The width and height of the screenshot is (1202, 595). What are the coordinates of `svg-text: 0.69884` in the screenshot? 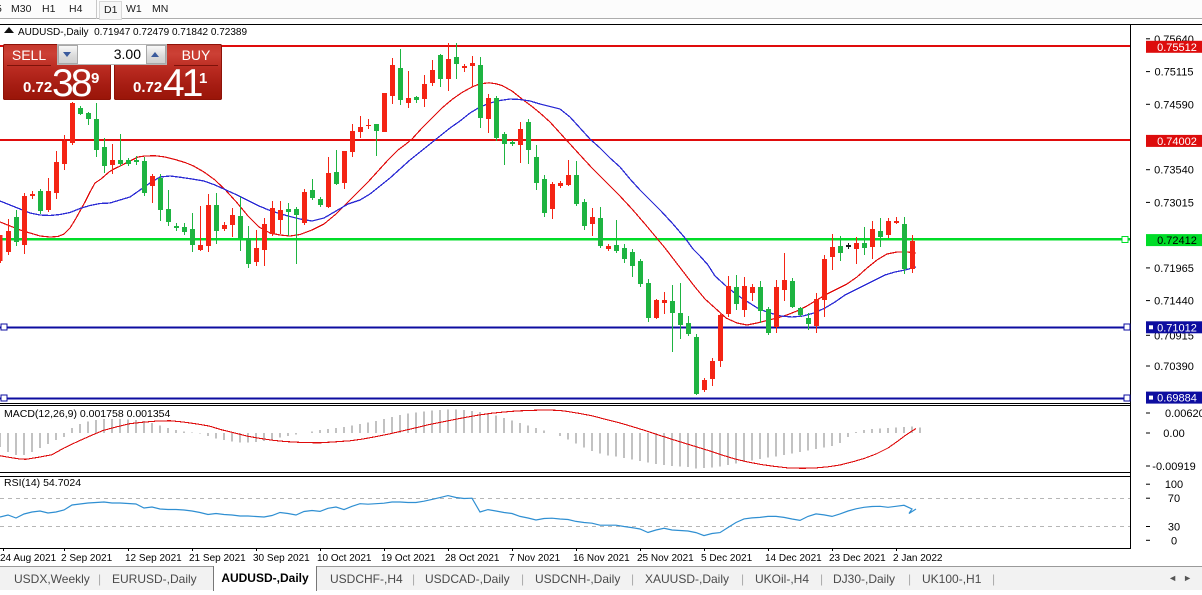 It's located at (1177, 399).